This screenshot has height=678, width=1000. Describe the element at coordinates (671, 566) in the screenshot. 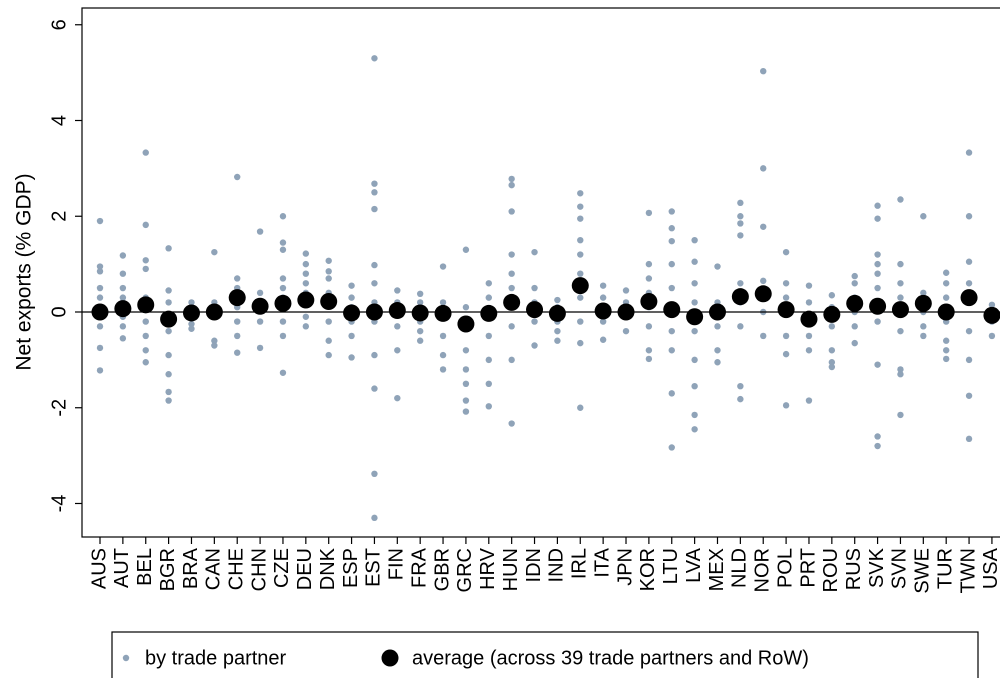

I see `x-tick-label: LTU` at that location.